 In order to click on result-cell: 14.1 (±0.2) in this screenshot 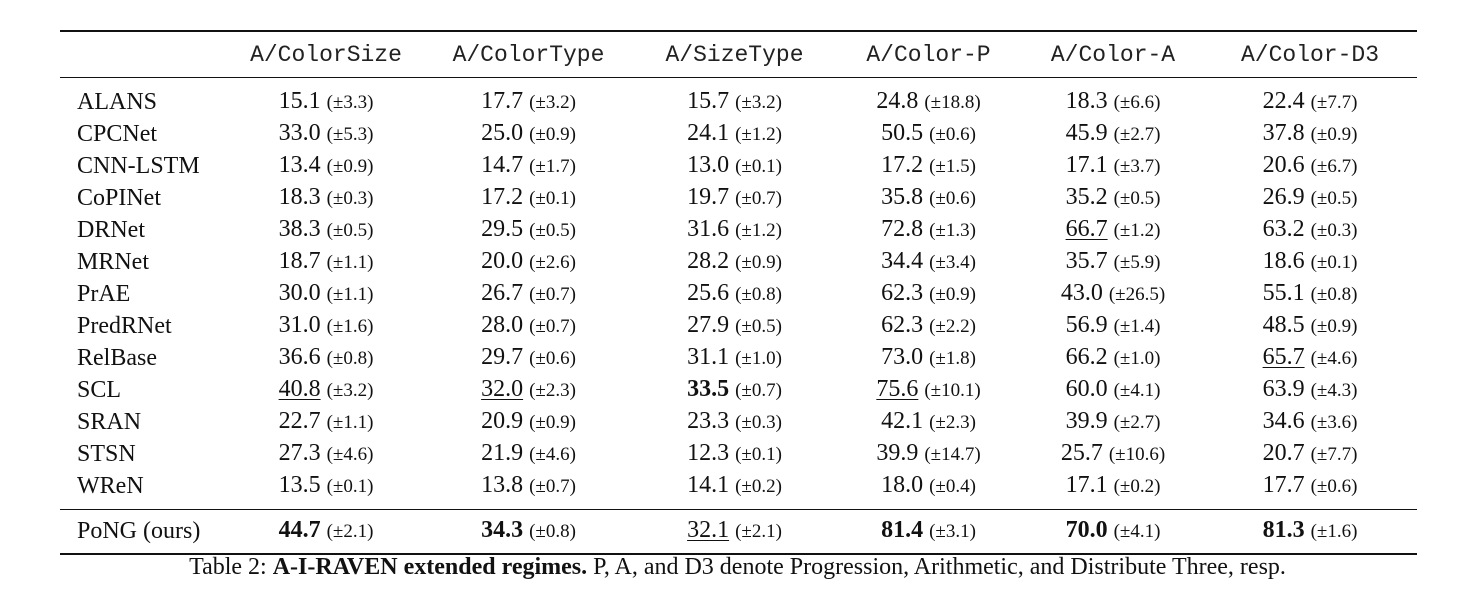, I will do `click(734, 490)`.